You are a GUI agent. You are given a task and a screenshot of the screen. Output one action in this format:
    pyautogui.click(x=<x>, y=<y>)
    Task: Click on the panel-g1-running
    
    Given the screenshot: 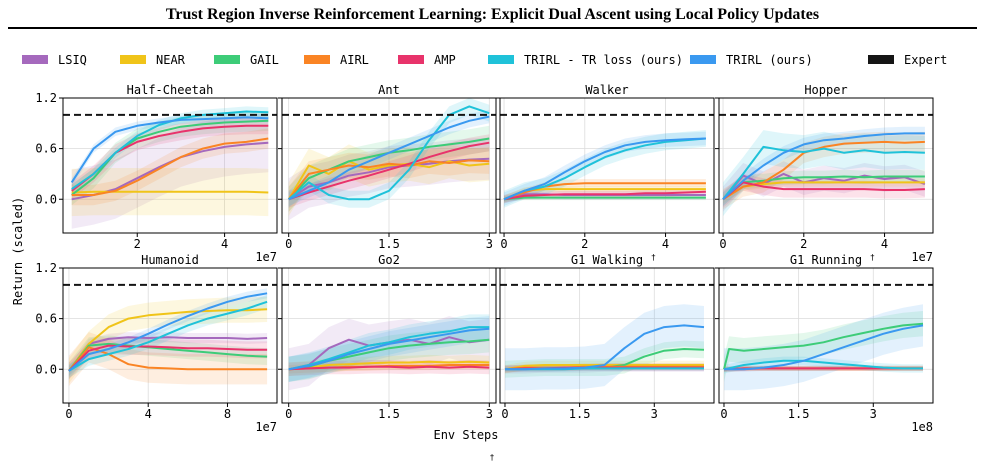 What is the action you would take?
    pyautogui.click(x=824, y=337)
    